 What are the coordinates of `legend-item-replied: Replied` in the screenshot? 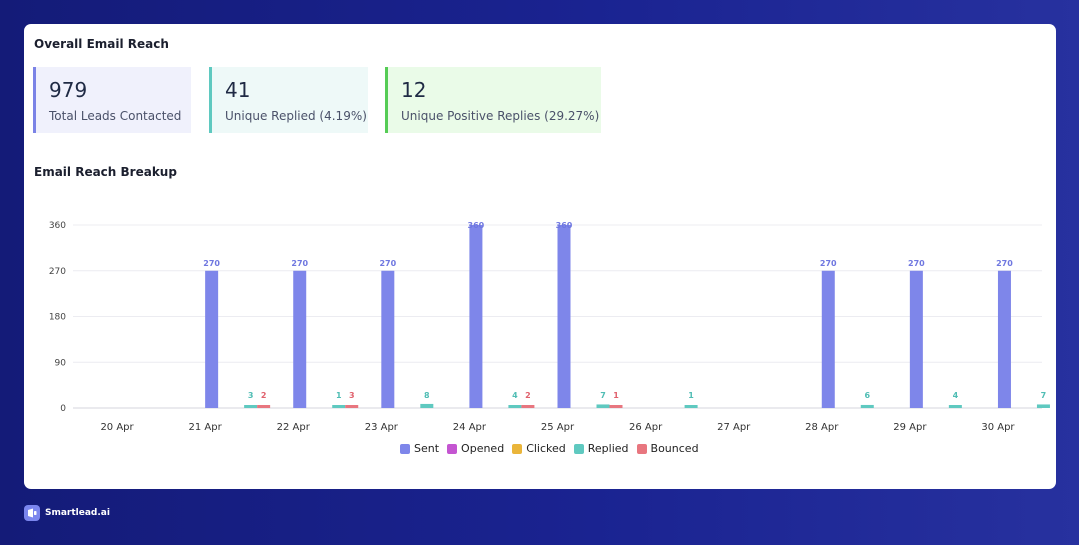 It's located at (601, 448).